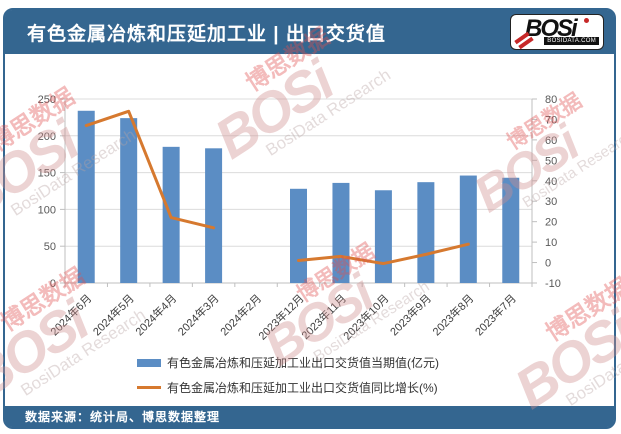 Image resolution: width=621 pixels, height=434 pixels. What do you see at coordinates (553, 284) in the screenshot?
I see `svg-text: -10` at bounding box center [553, 284].